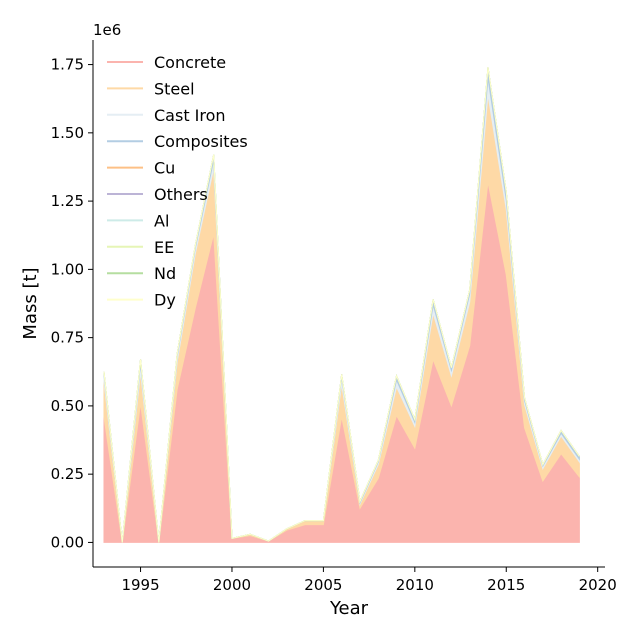  What do you see at coordinates (67, 542) in the screenshot?
I see `y-tick-label: 0.00` at bounding box center [67, 542].